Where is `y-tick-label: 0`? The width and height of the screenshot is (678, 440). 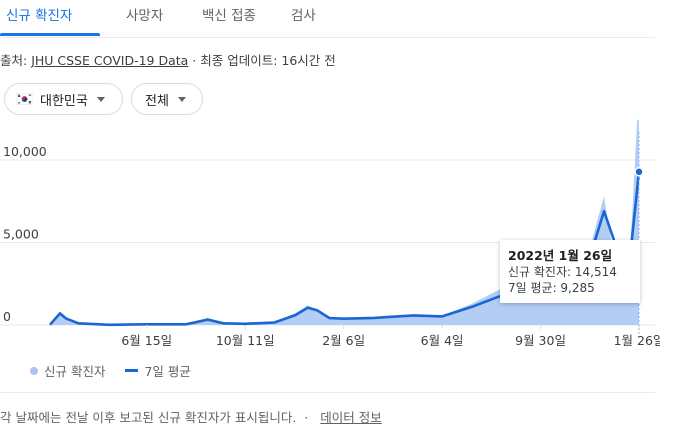 y-tick-label: 0 is located at coordinates (7, 316).